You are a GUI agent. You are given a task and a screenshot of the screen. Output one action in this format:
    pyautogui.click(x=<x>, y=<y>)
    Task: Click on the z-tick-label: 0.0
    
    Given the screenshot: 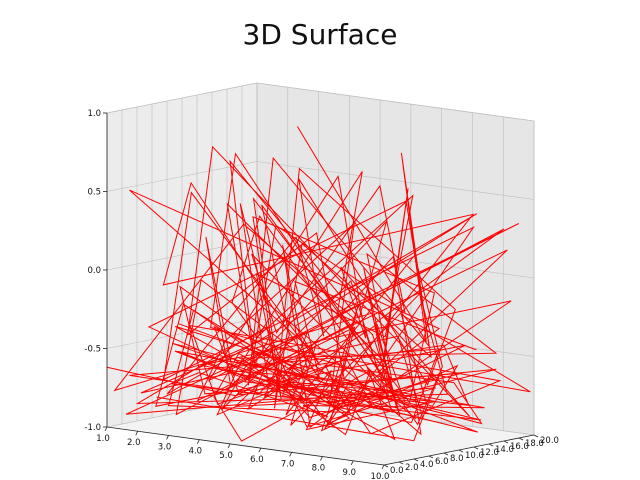 What is the action you would take?
    pyautogui.click(x=94, y=271)
    